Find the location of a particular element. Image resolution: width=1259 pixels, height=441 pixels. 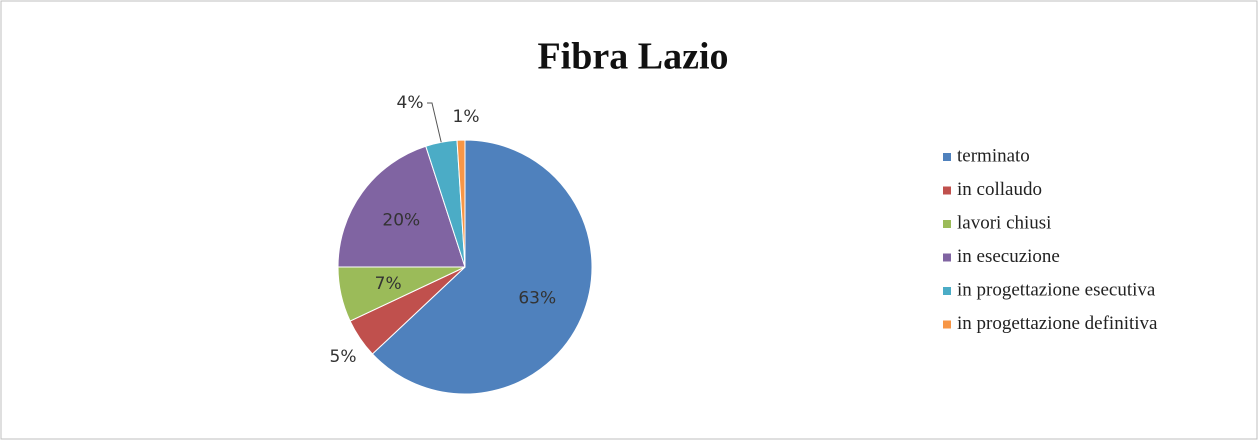

legend-label: in collaudo is located at coordinates (999, 189).